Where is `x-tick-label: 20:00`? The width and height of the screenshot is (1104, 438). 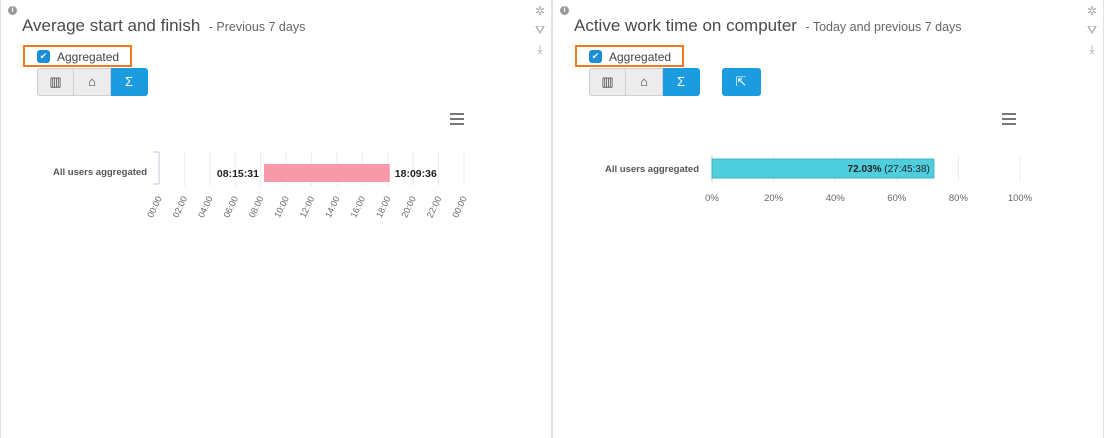
x-tick-label: 20:00 is located at coordinates (408, 207).